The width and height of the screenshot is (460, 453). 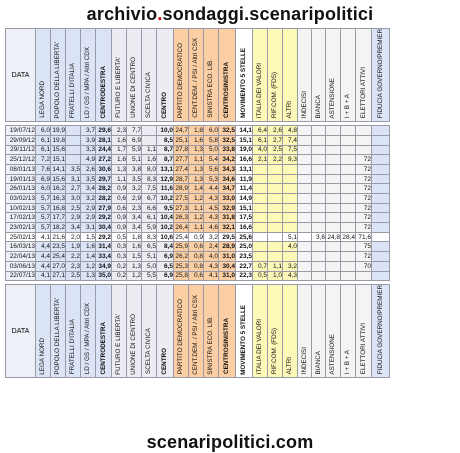 What do you see at coordinates (20, 276) in the screenshot?
I see `row-date: 22/07/13` at bounding box center [20, 276].